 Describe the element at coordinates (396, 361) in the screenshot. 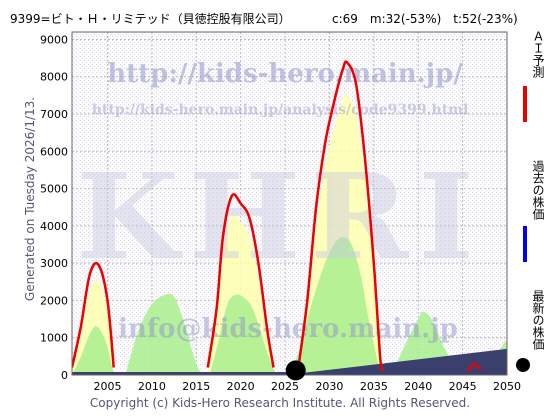

I see `trend-line` at that location.